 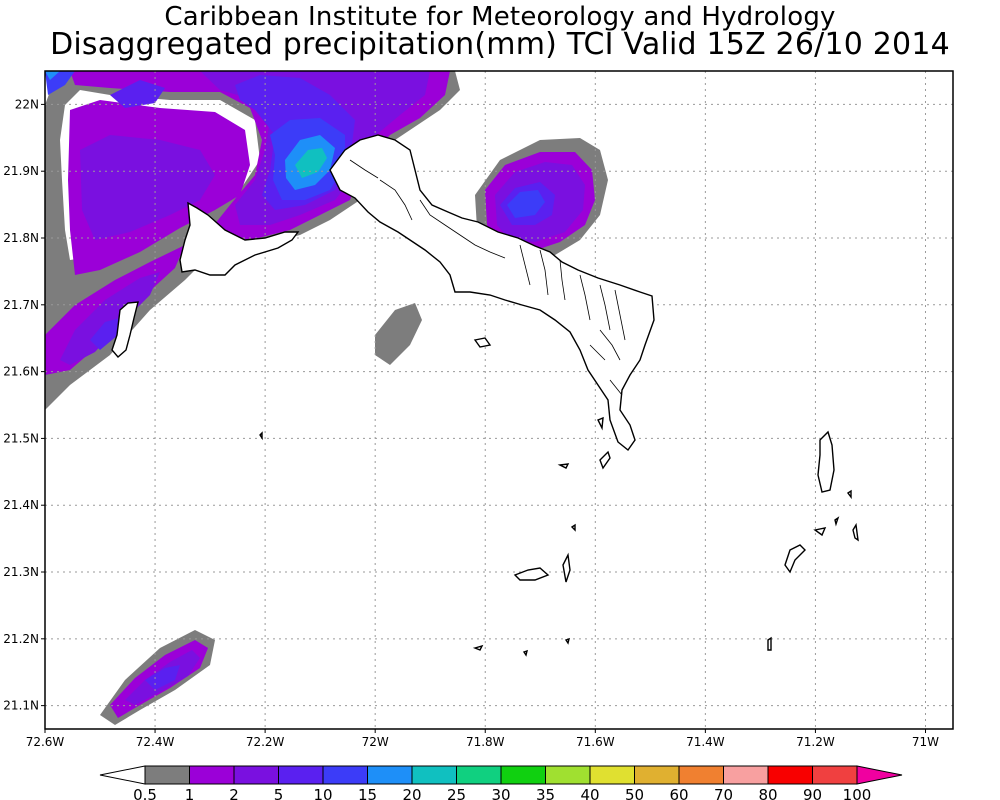 I want to click on colorbar-label: 1, so click(x=190, y=793).